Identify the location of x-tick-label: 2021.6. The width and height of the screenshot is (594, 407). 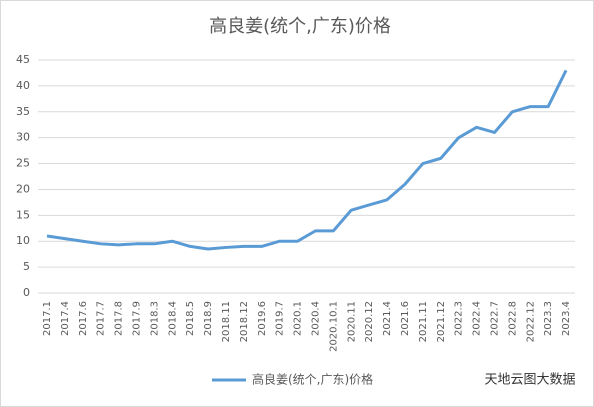
(405, 318).